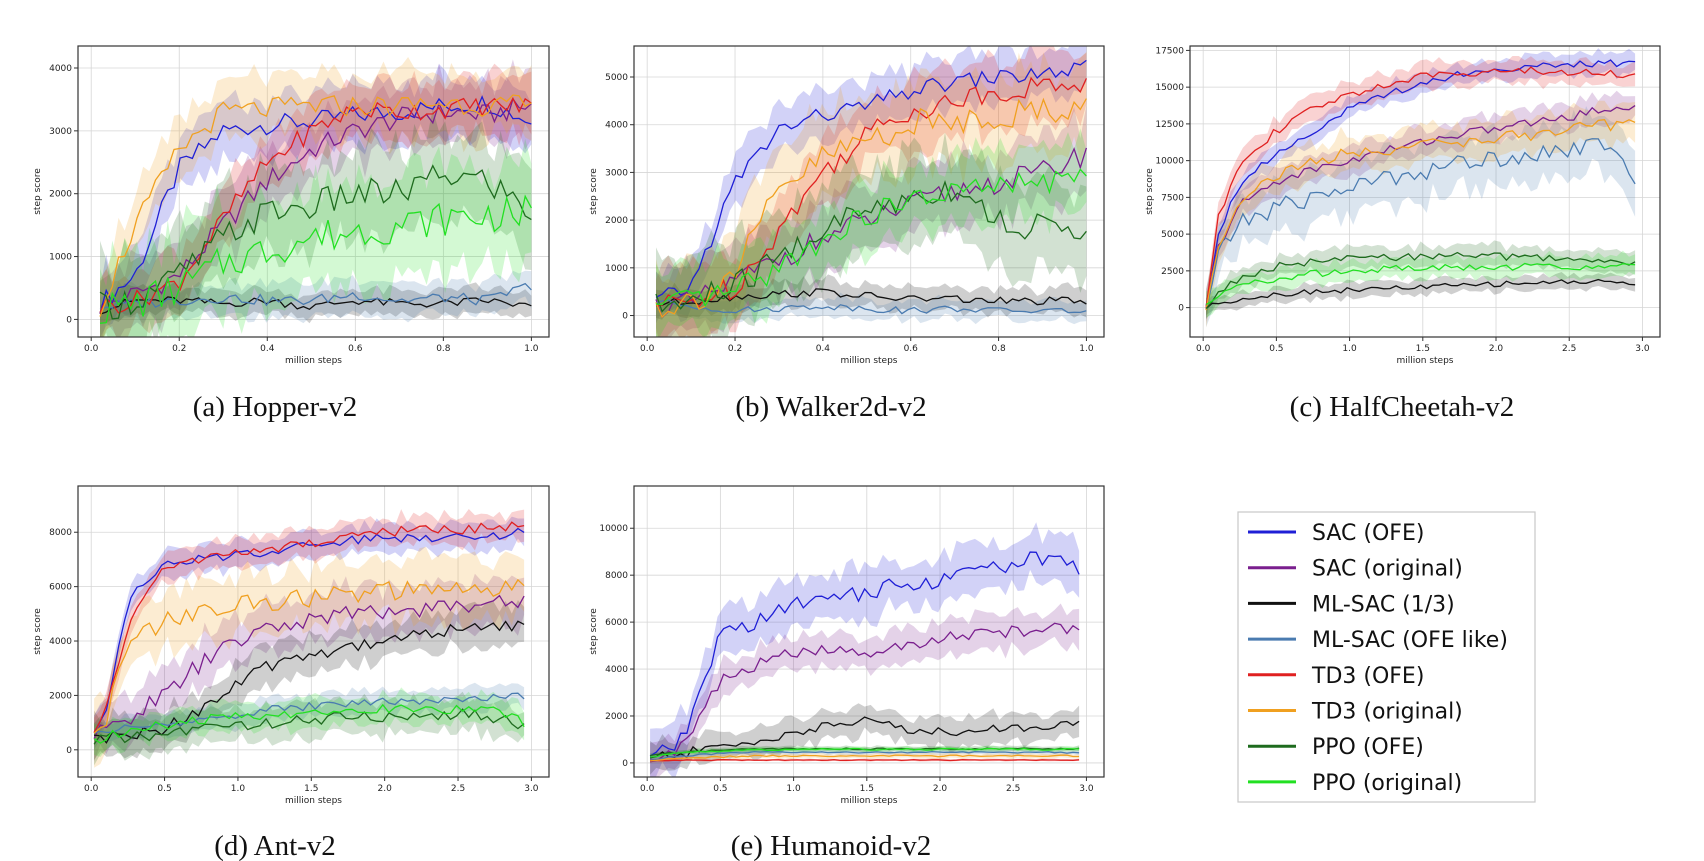 This screenshot has height=861, width=1704. What do you see at coordinates (831, 845) in the screenshot?
I see `panel-caption: (e) Humanoid-v2` at bounding box center [831, 845].